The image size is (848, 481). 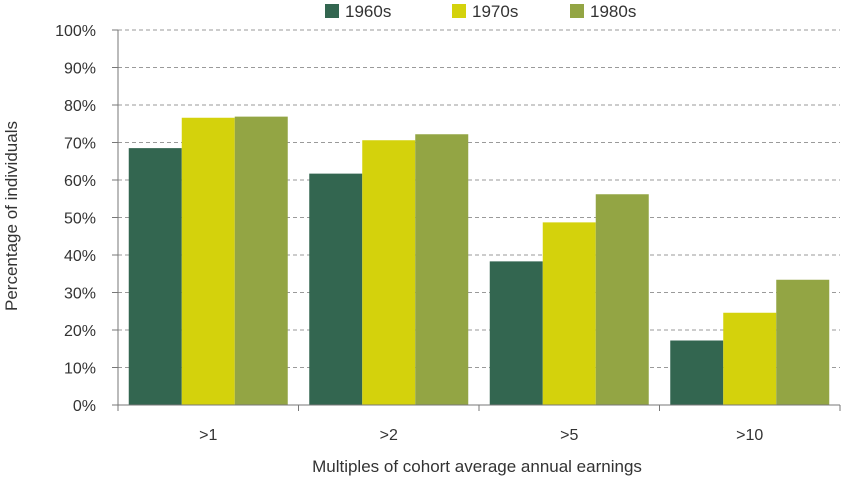 I want to click on y-tick-label: 30%, so click(x=80, y=294).